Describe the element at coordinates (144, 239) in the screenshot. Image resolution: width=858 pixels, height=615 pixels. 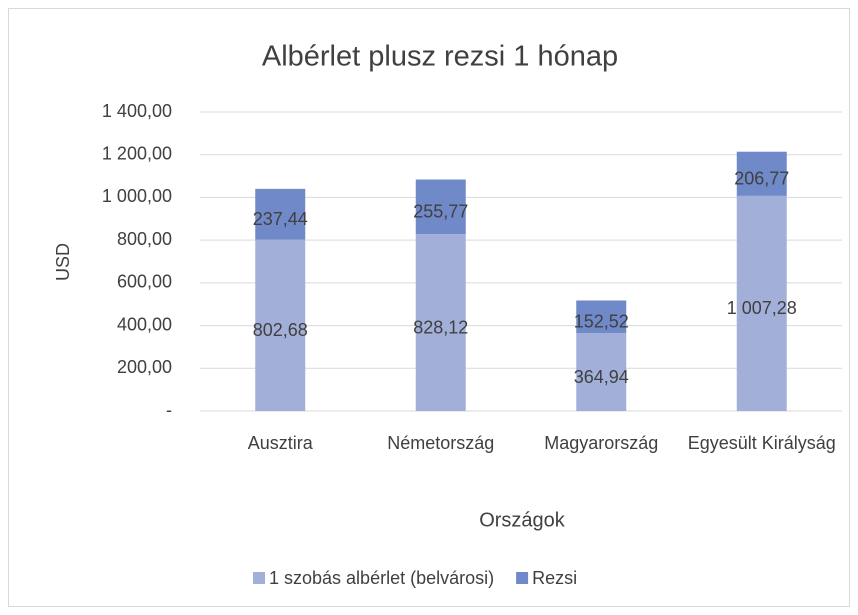
I see `y-tick-label: 800,00` at that location.